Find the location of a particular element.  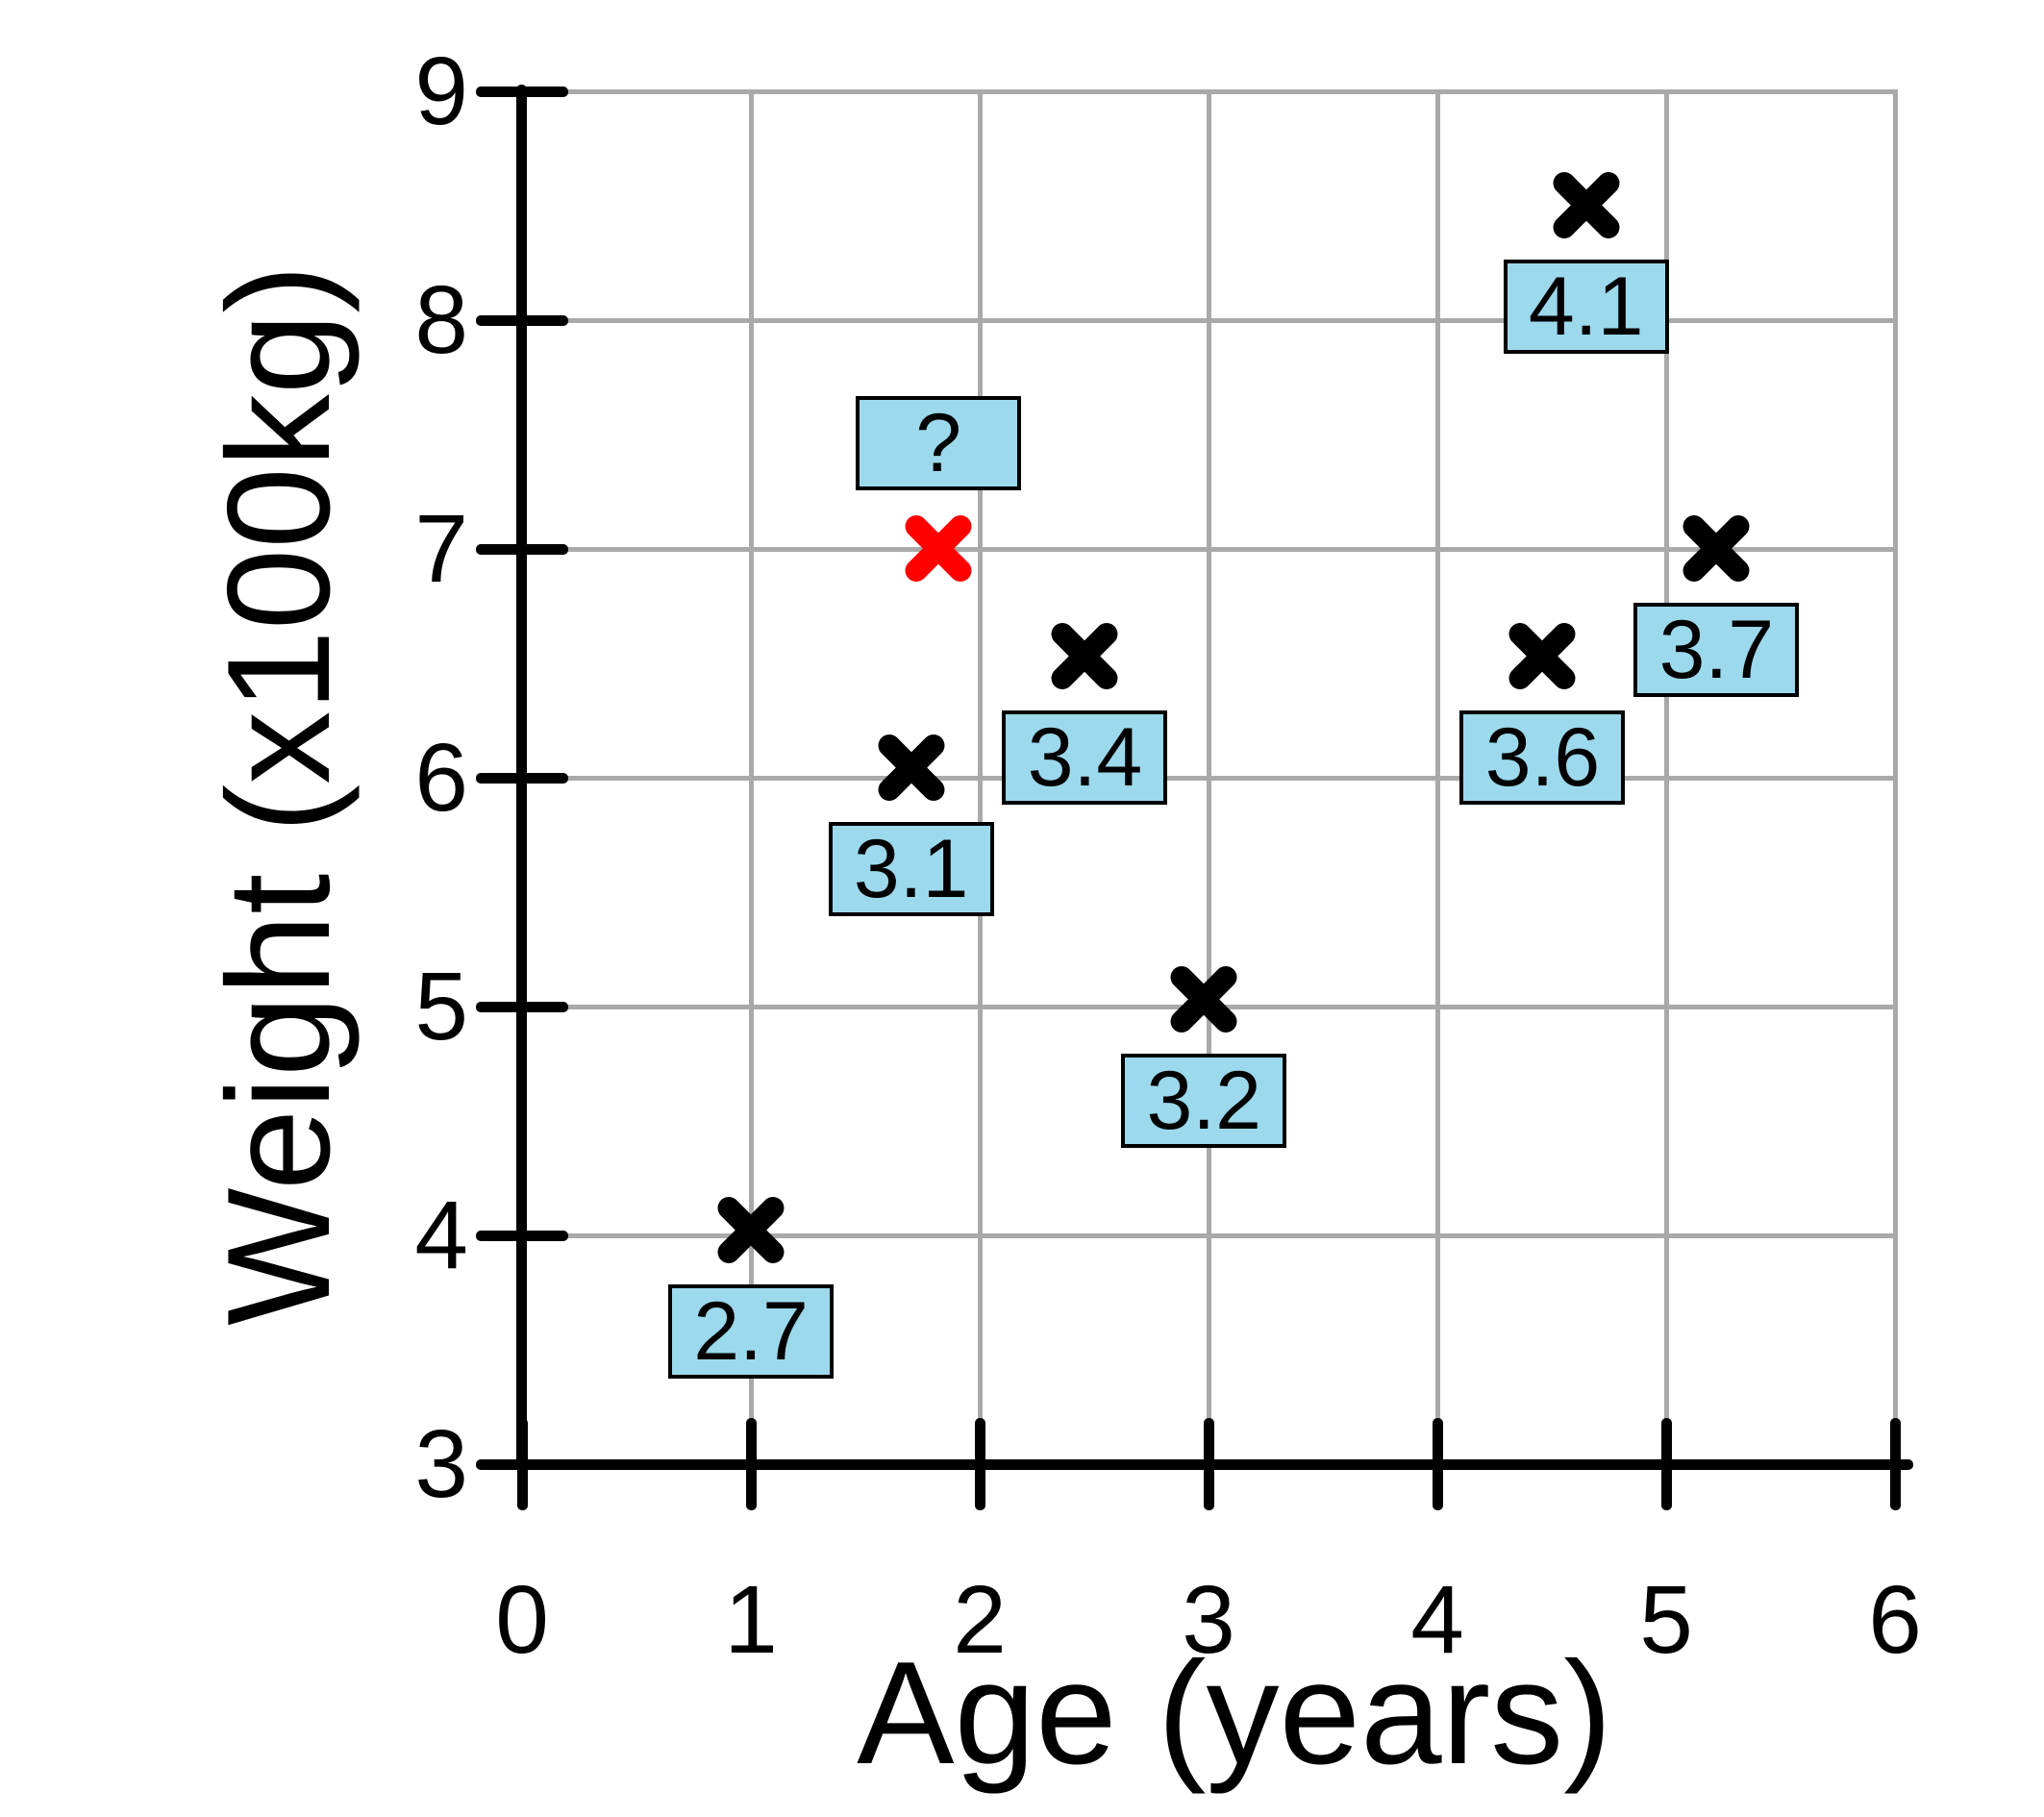

y-tick-label: 9 is located at coordinates (441, 91).